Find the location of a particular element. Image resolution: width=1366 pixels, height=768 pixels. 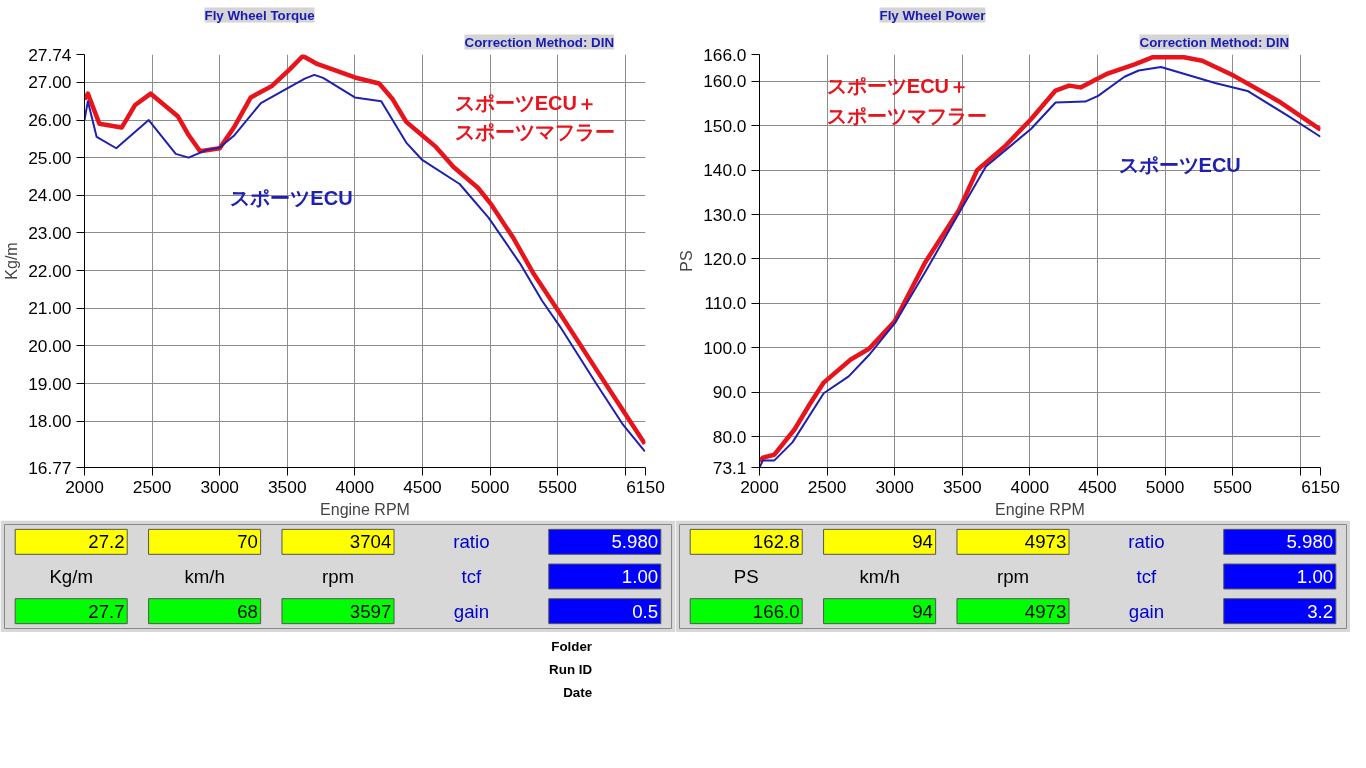

text: 3.2 is located at coordinates (1320, 611).